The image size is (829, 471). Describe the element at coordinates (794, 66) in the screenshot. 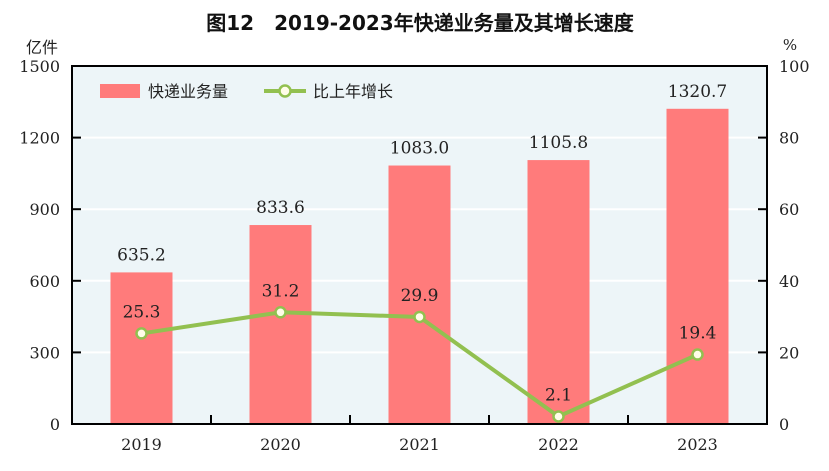

I see `right-tick-label: 100` at that location.